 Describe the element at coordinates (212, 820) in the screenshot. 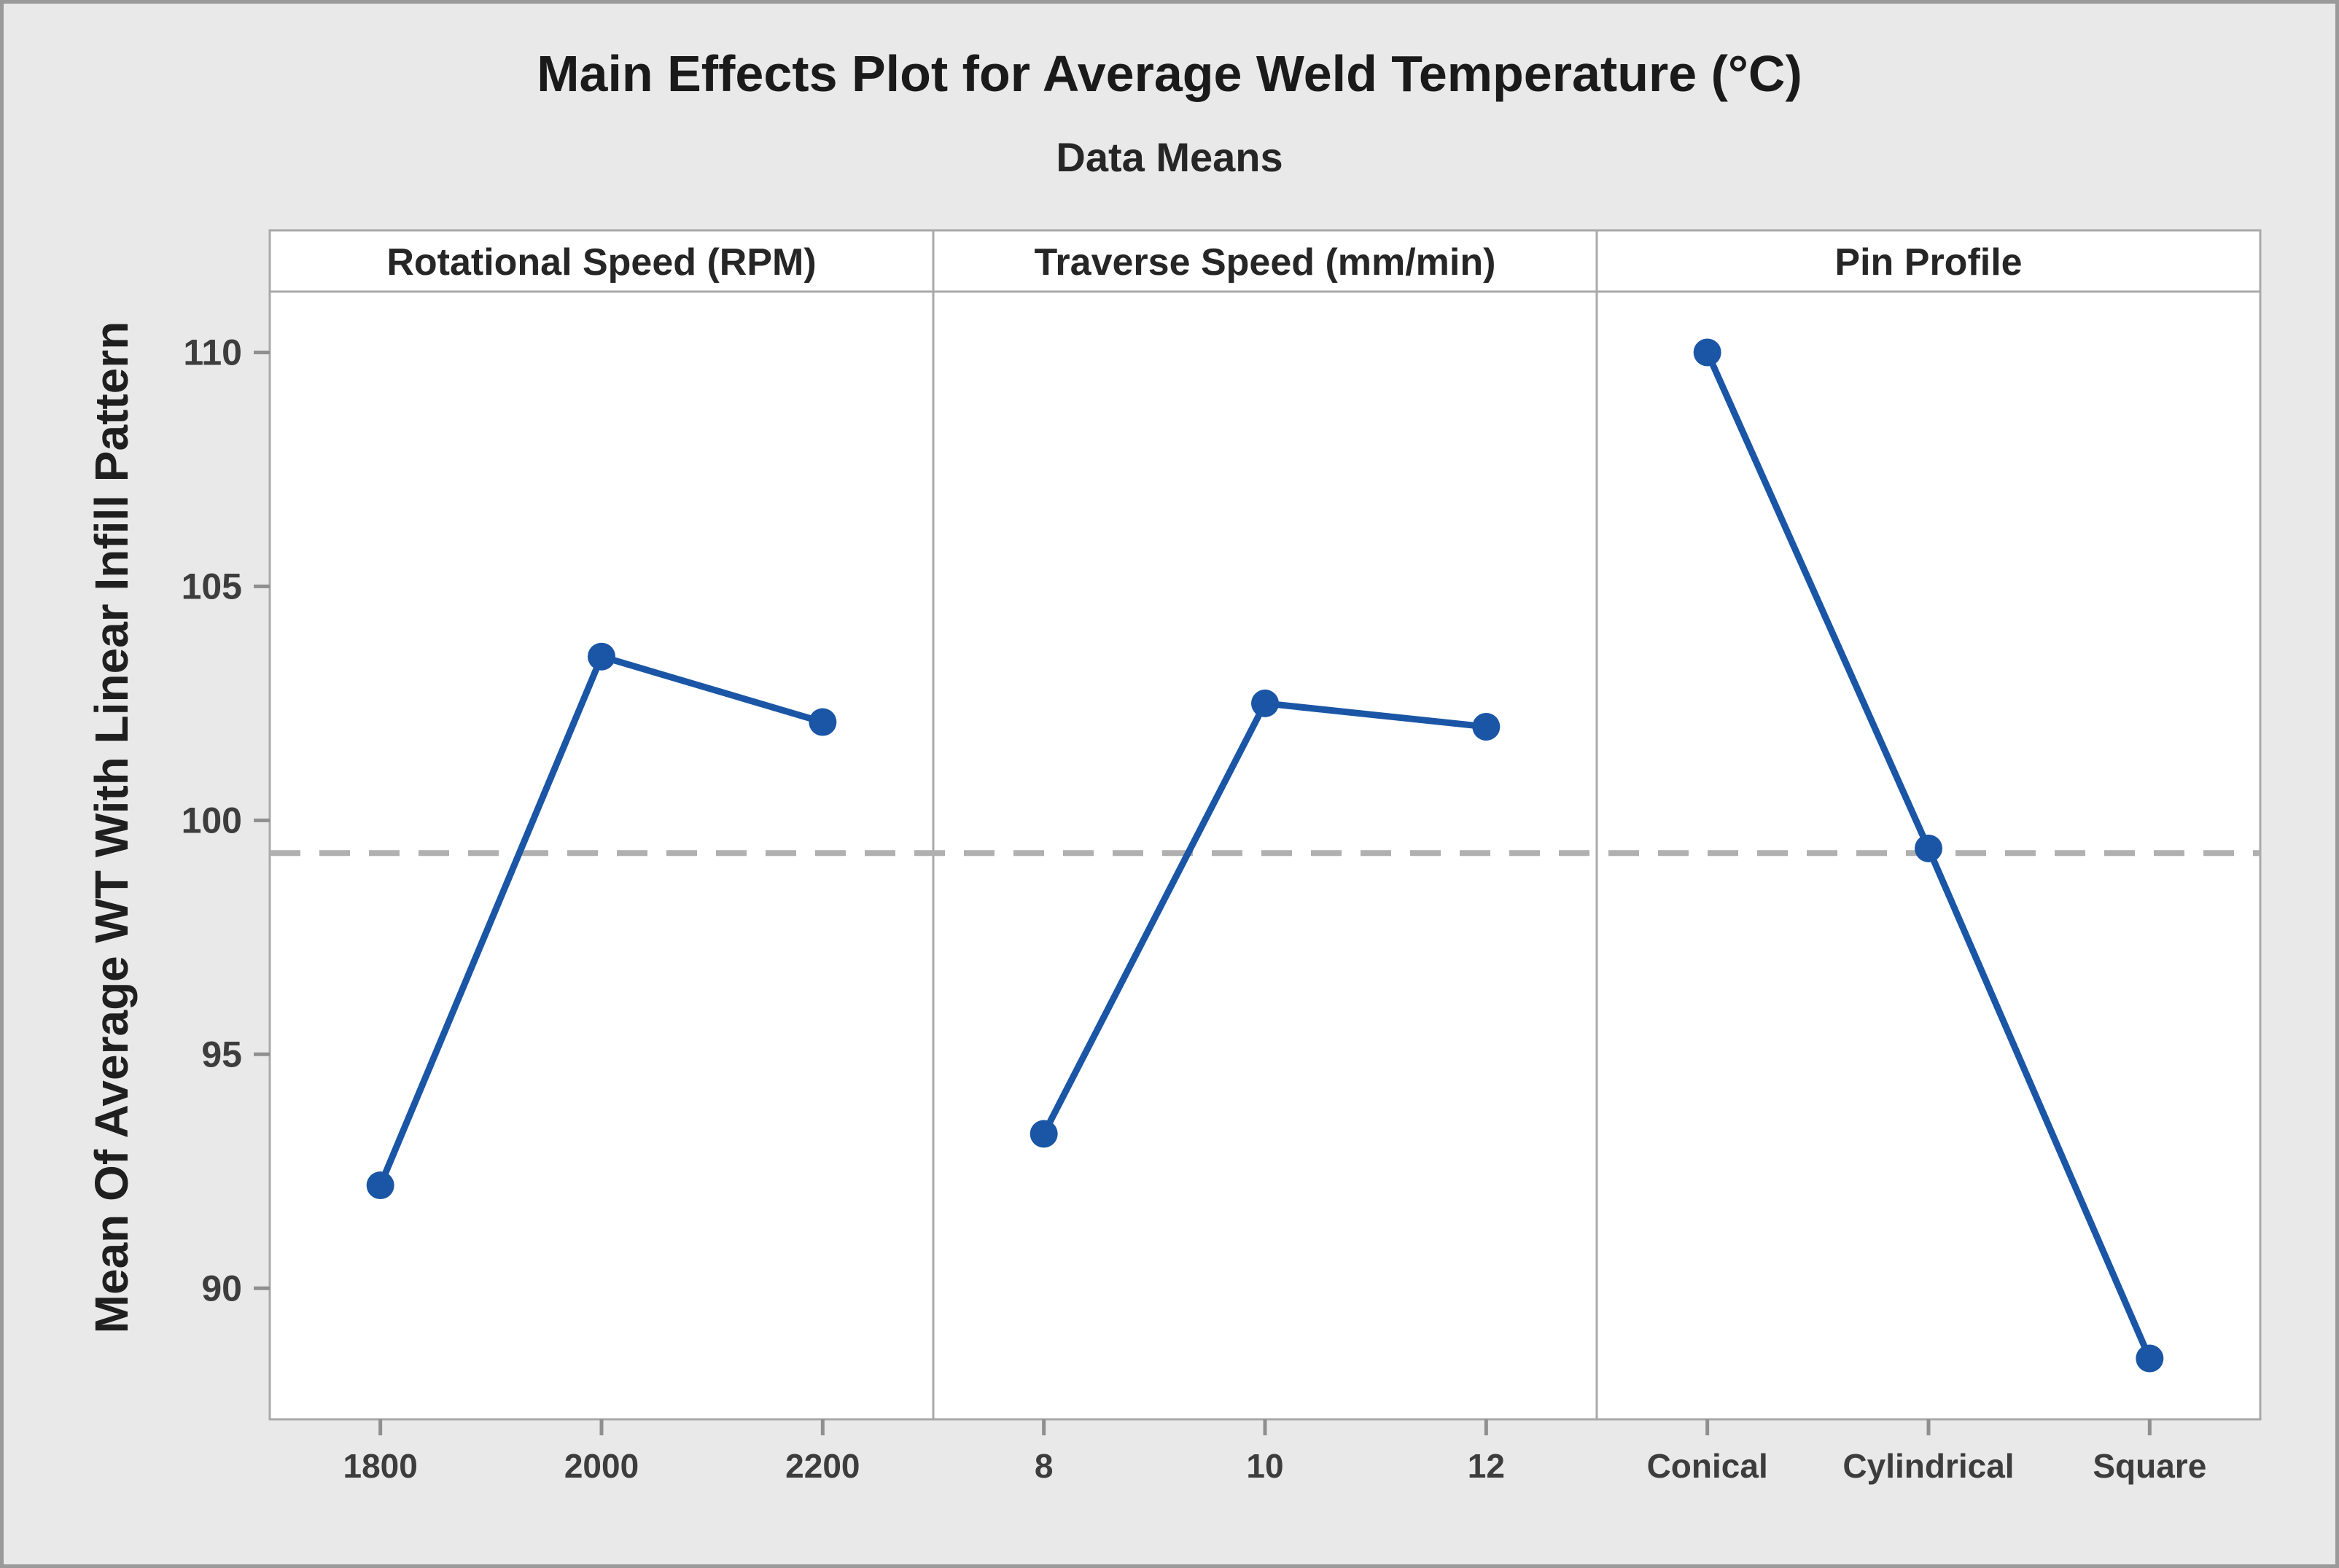

I see `y-tick-label: 100` at that location.